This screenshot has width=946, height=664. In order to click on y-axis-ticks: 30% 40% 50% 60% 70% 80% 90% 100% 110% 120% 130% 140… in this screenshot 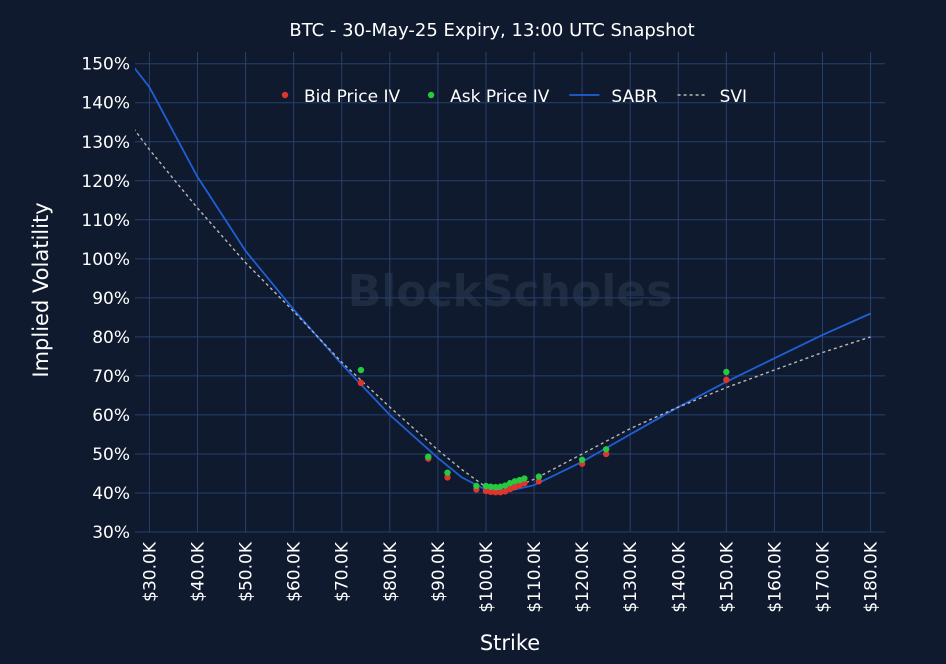, I will do `click(105, 299)`.